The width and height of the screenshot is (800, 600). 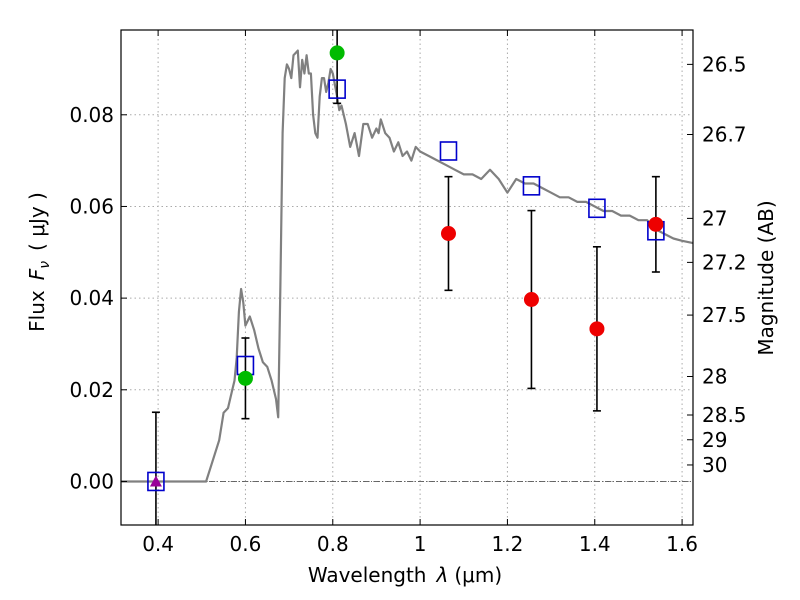 What do you see at coordinates (158, 544) in the screenshot?
I see `x-tick-label: 0.4` at bounding box center [158, 544].